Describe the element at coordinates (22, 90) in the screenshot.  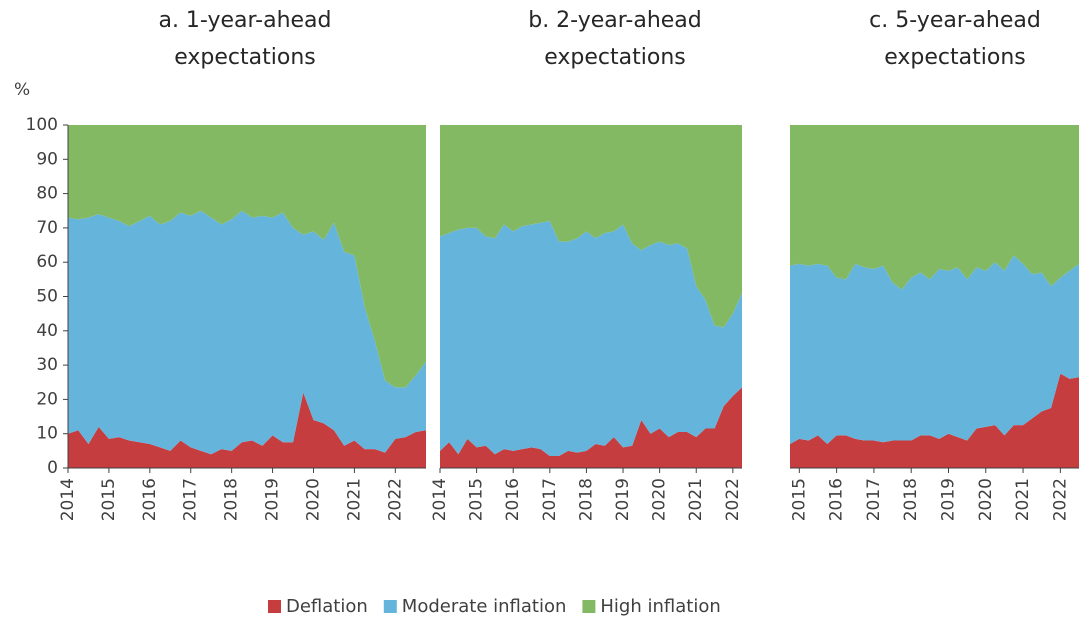
I see `y-unit: %` at that location.